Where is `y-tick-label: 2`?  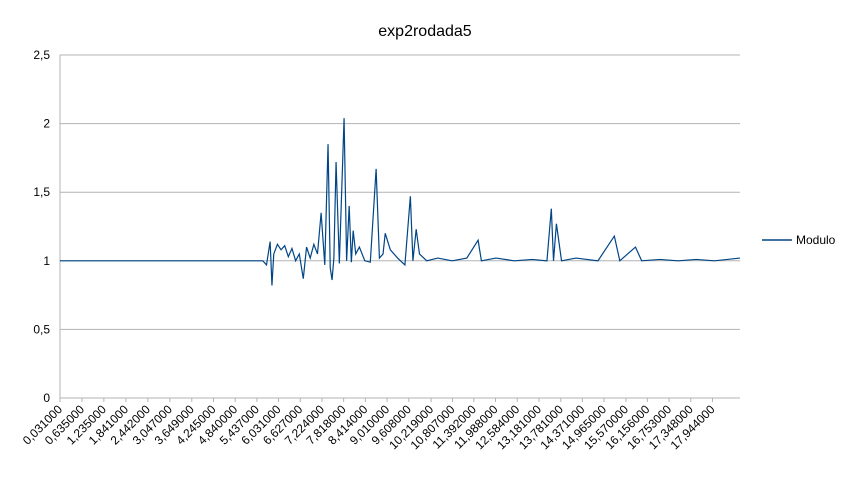
y-tick-label: 2 is located at coordinates (46, 124).